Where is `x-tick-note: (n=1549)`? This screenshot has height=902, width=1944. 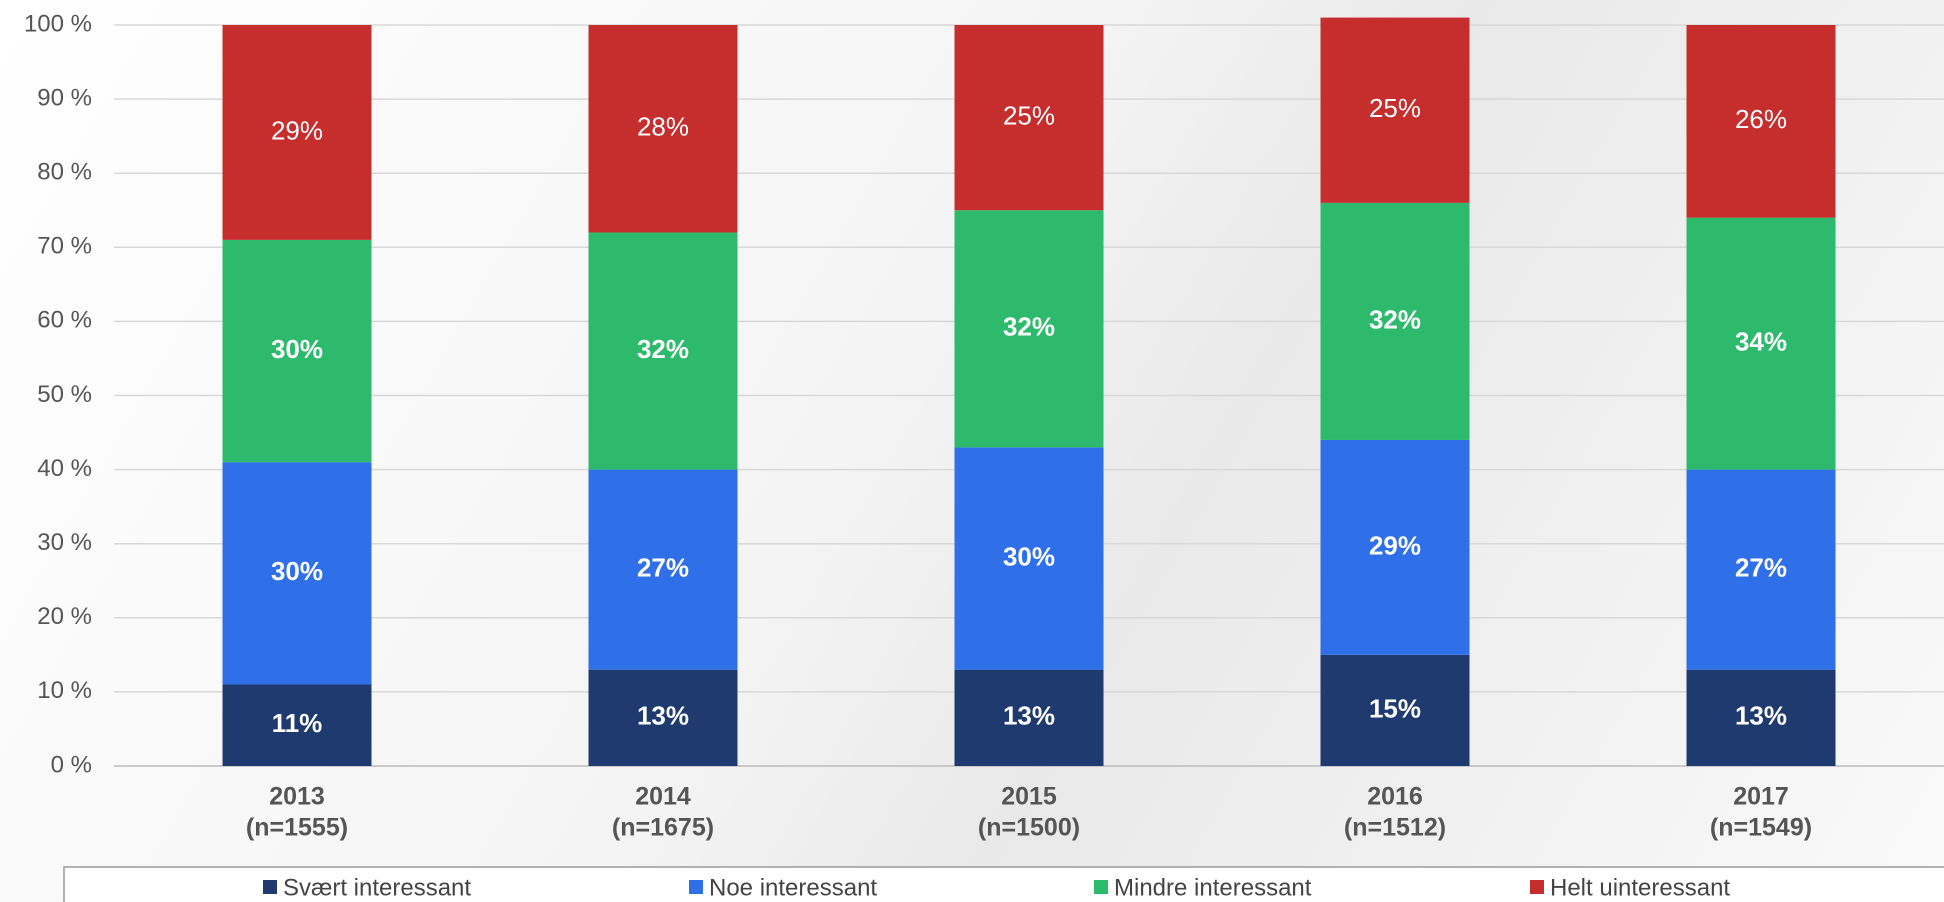 x-tick-note: (n=1549) is located at coordinates (1761, 828).